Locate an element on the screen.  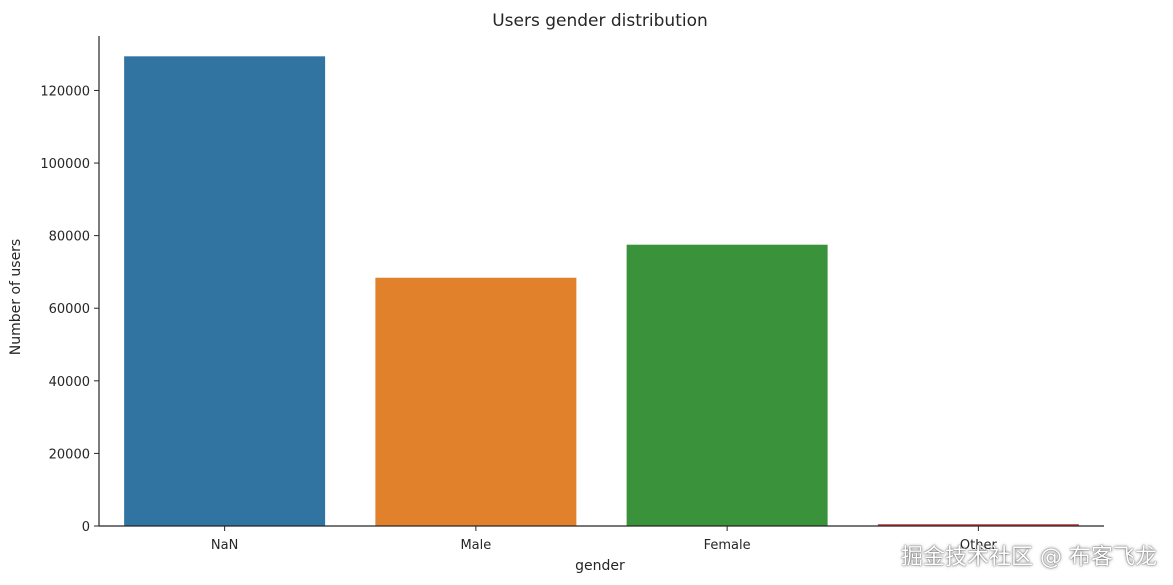
bar-male is located at coordinates (476, 401).